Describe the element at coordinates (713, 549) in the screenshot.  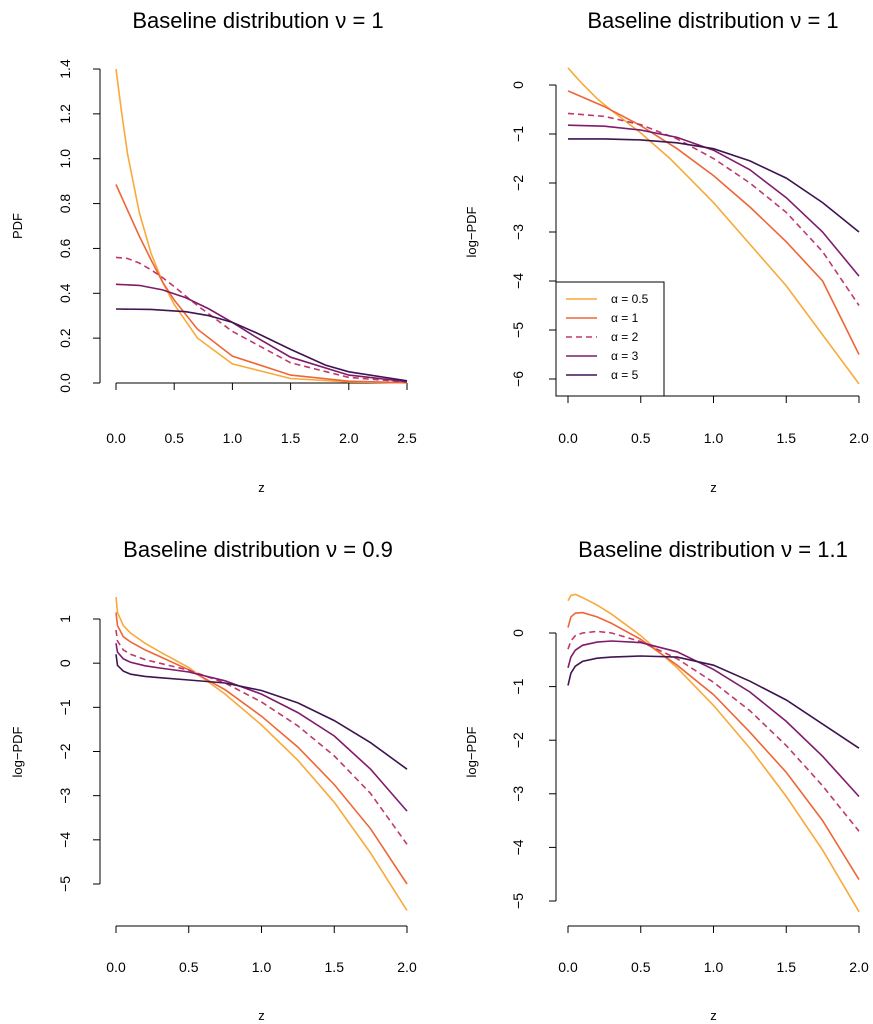
I see `chart-title: Baseline distribution ν = 1.1` at that location.